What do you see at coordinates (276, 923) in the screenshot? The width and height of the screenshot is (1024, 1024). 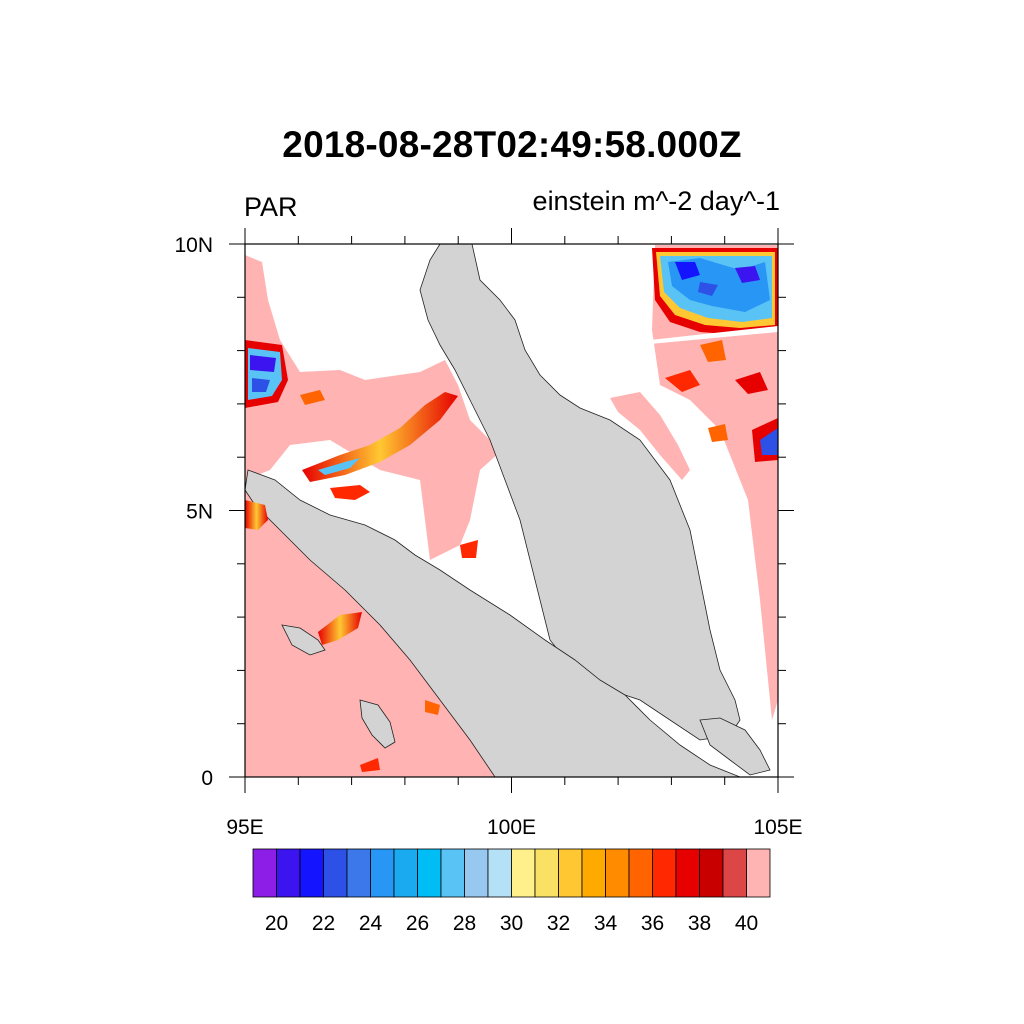 I see `colorbar-label: 20` at bounding box center [276, 923].